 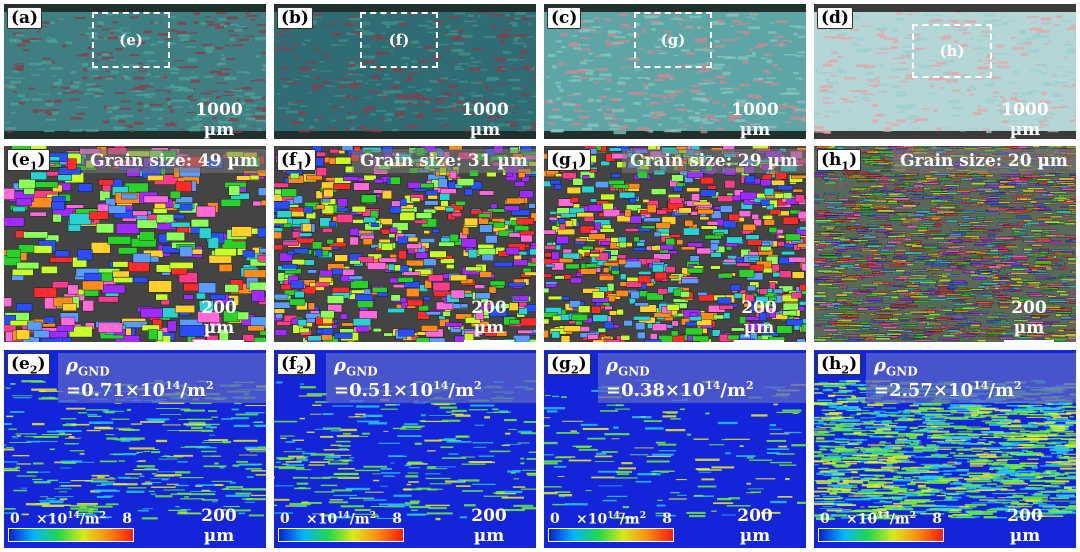 I want to click on scale-bar-b: 1000 µm, so click(x=485, y=119).